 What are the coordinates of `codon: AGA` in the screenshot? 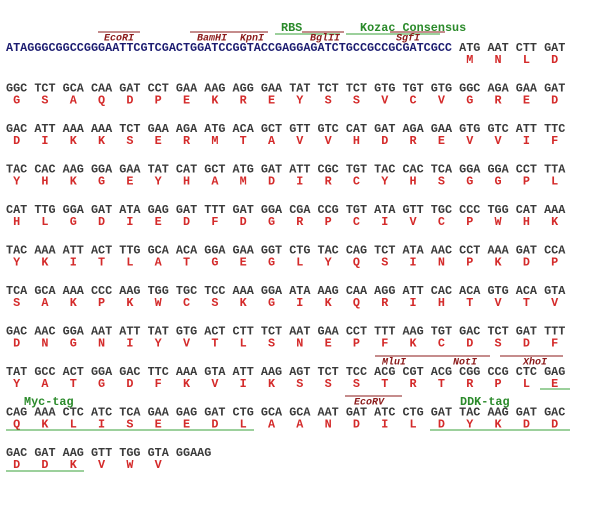 It's located at (498, 89).